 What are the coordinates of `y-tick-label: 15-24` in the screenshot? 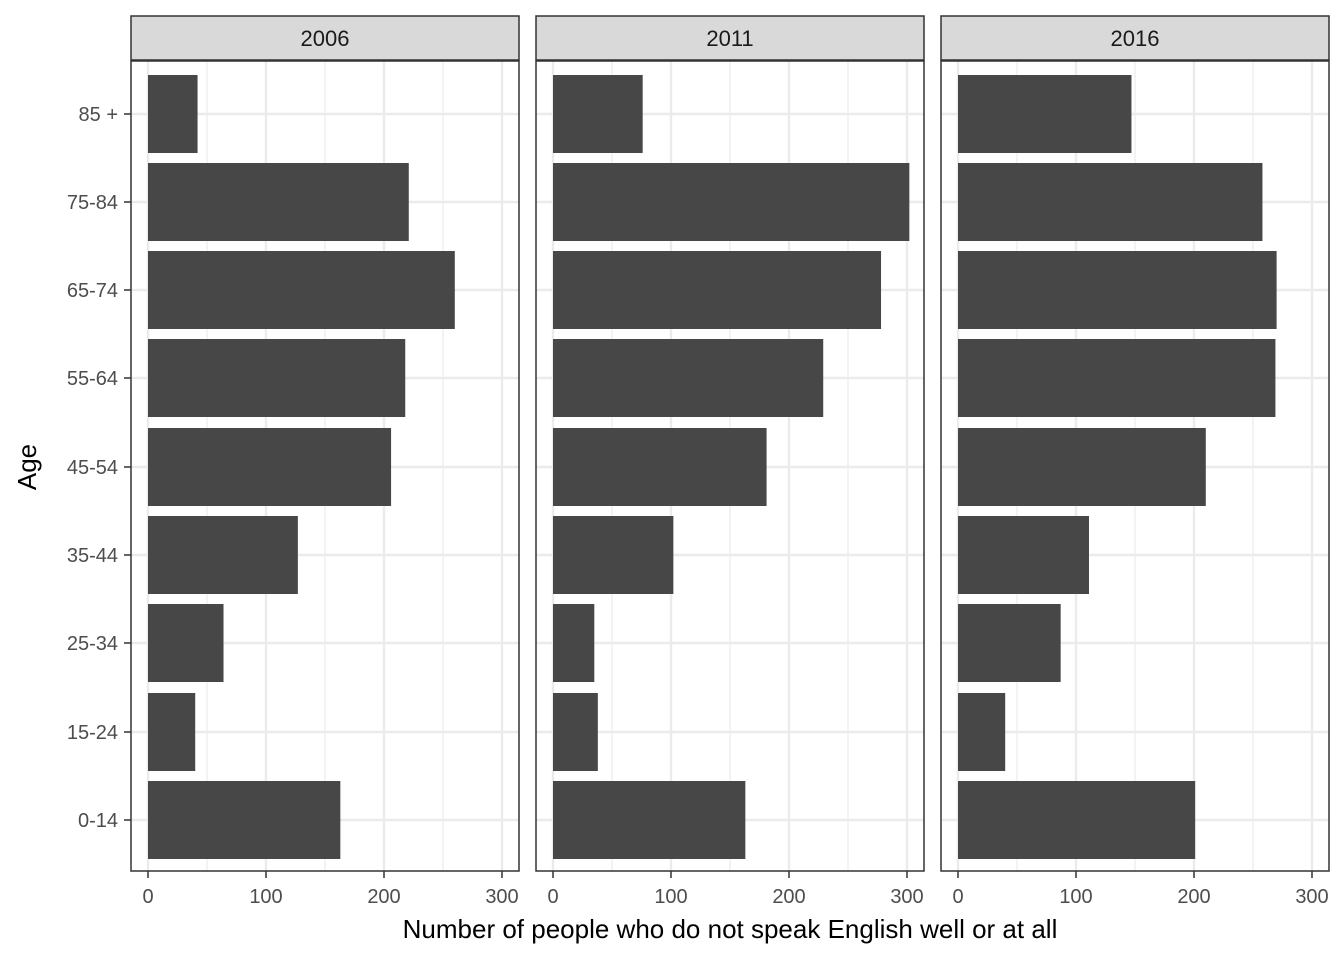 It's located at (92, 733).